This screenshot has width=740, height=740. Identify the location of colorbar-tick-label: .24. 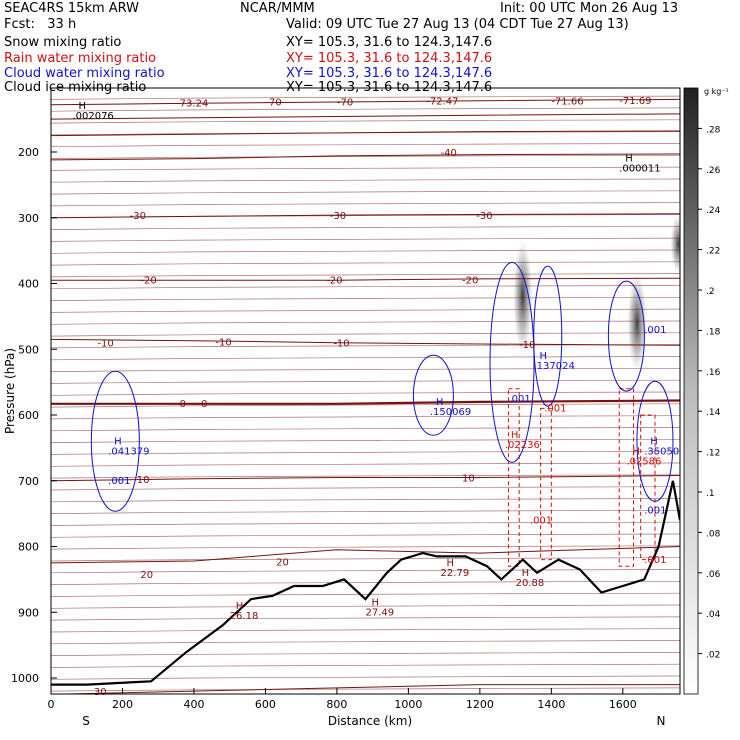
(713, 211).